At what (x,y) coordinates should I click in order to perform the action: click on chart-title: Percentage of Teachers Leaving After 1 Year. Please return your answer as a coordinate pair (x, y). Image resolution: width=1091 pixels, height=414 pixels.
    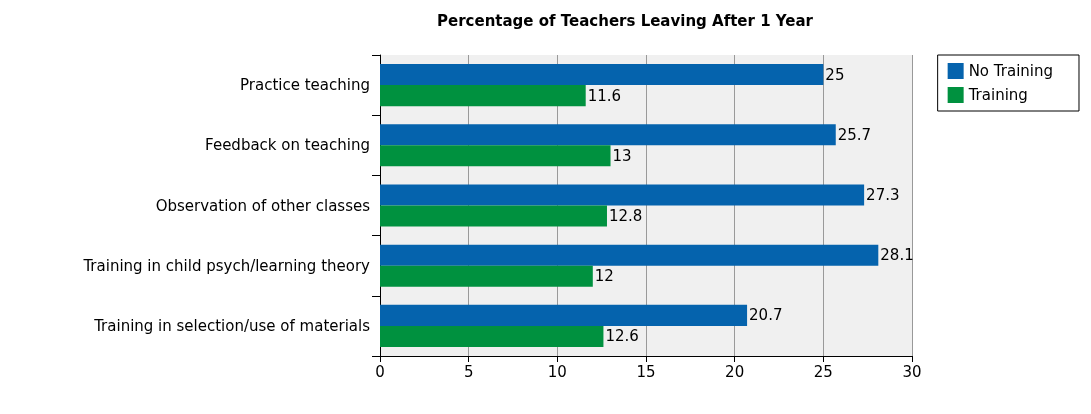
    Looking at the image, I should click on (625, 20).